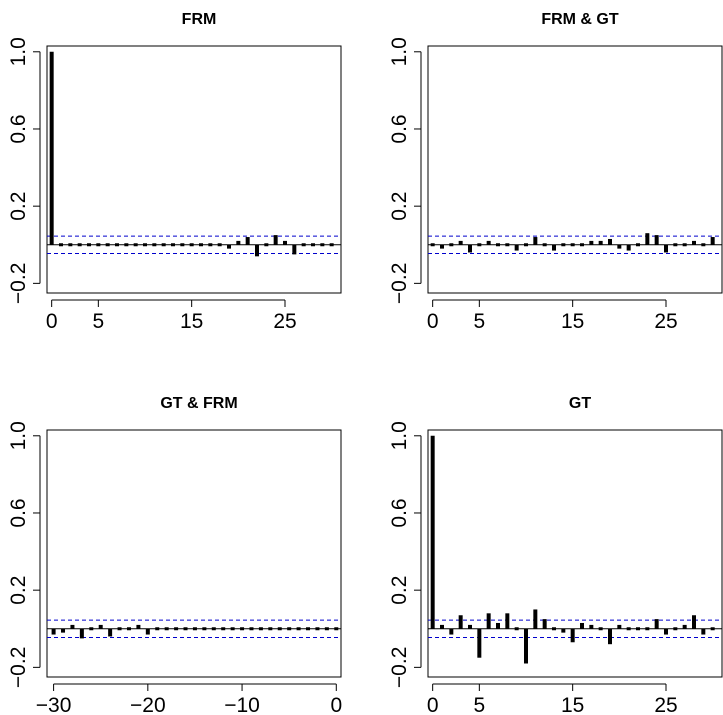  Describe the element at coordinates (148, 704) in the screenshot. I see `x-tick-label: −20` at that location.